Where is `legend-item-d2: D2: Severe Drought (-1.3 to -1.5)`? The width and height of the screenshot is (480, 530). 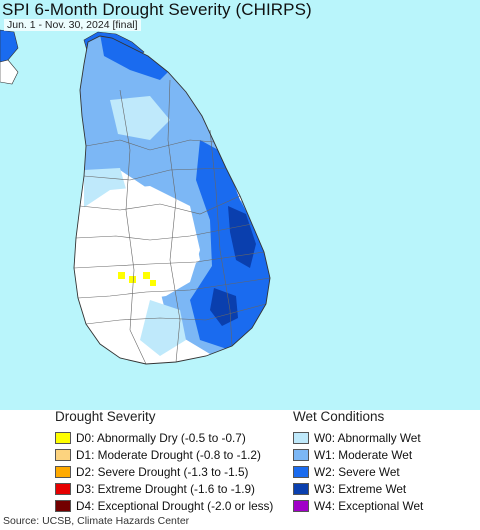 legend-item-d2: D2: Severe Drought (-1.3 to -1.5) is located at coordinates (164, 471).